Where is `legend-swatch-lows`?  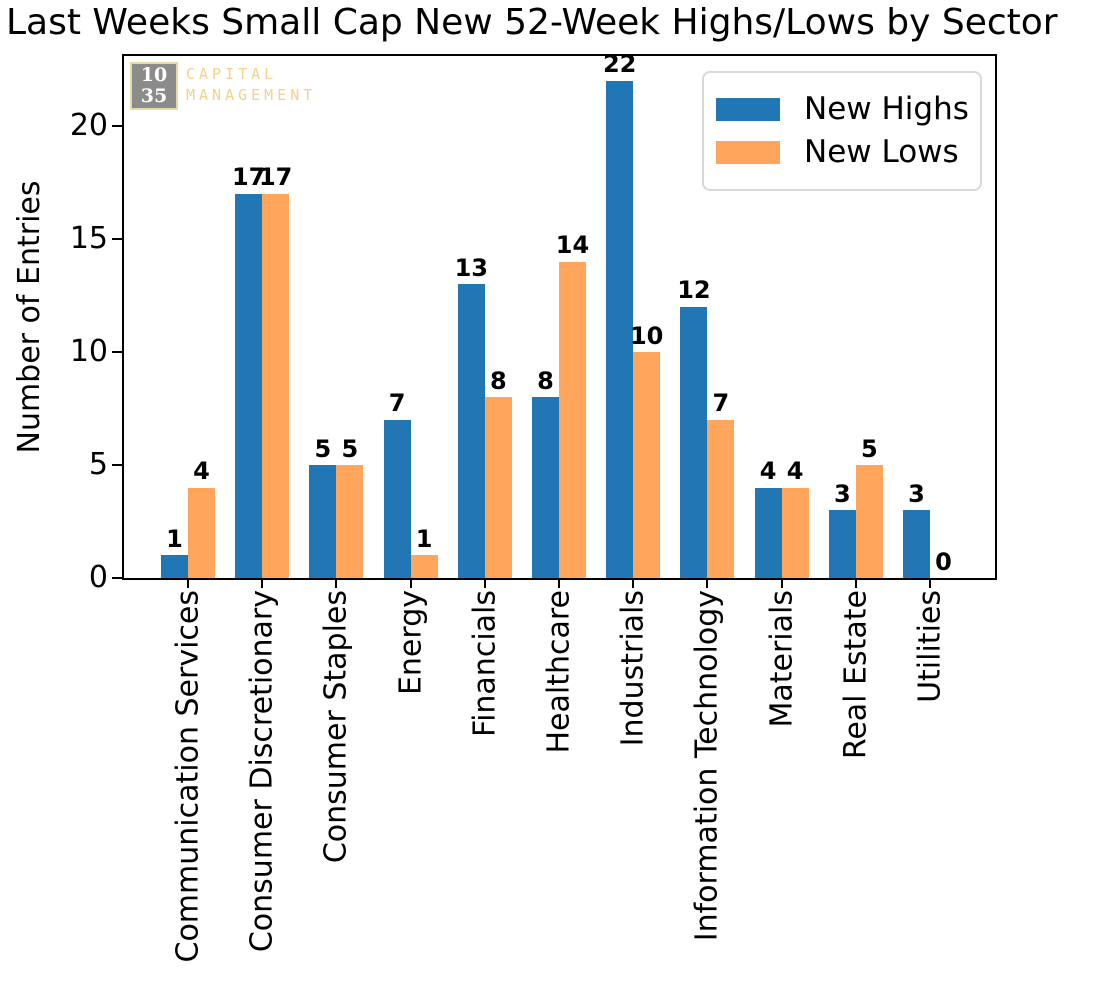
legend-swatch-lows is located at coordinates (748, 153).